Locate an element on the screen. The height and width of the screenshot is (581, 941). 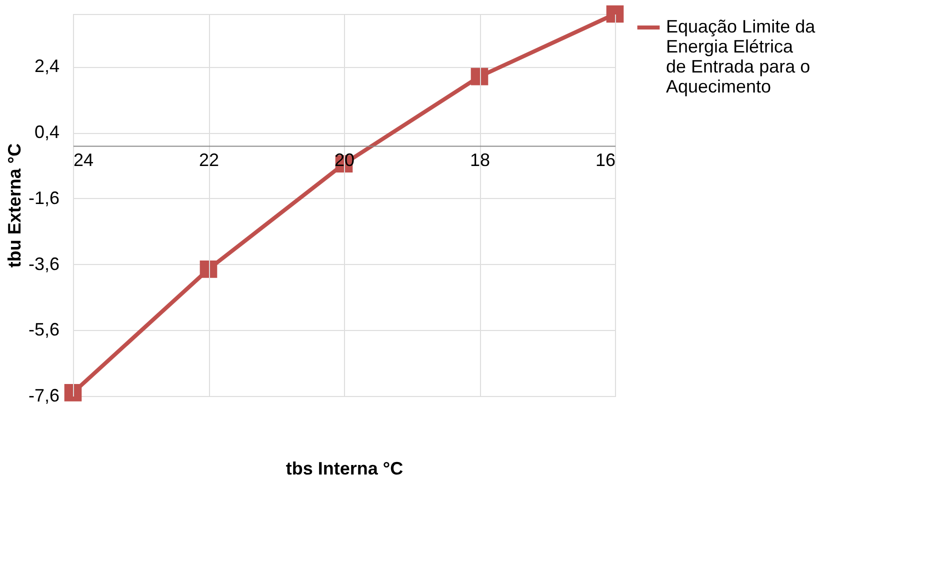
y-tick-label: 2,4 is located at coordinates (47, 66).